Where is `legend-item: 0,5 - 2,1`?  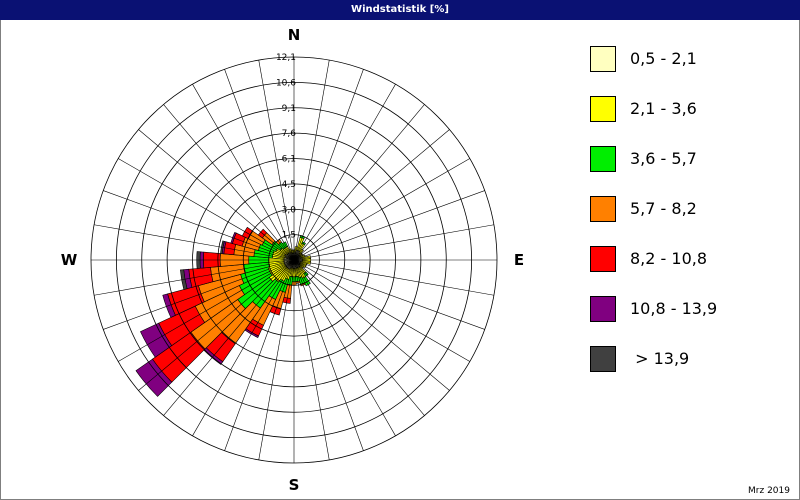 legend-item: 0,5 - 2,1 is located at coordinates (690, 60).